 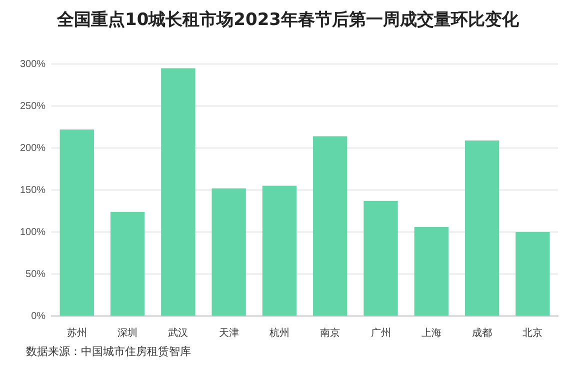 I want to click on y-tick-label: 100%, so click(x=33, y=232).